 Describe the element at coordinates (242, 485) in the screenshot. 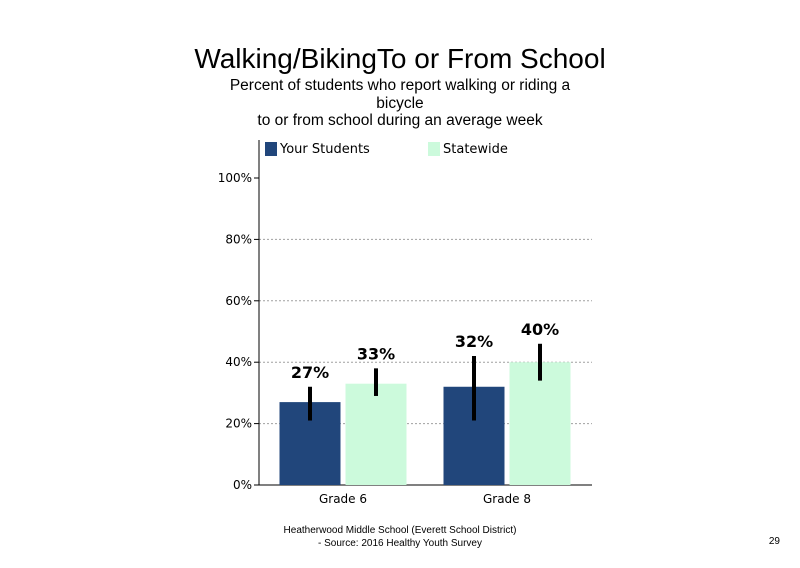

I see `y-tick-label: 0%` at that location.